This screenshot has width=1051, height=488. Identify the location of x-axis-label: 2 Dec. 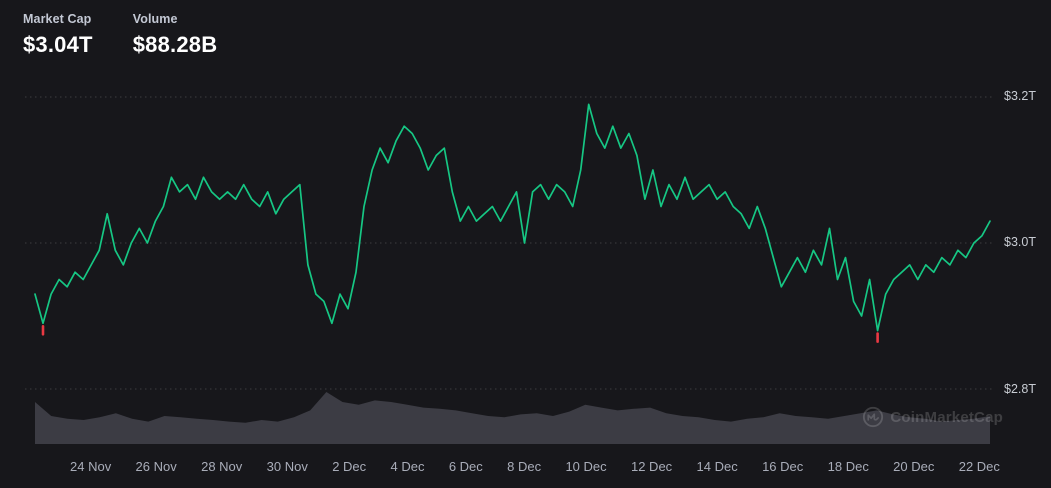
(349, 466).